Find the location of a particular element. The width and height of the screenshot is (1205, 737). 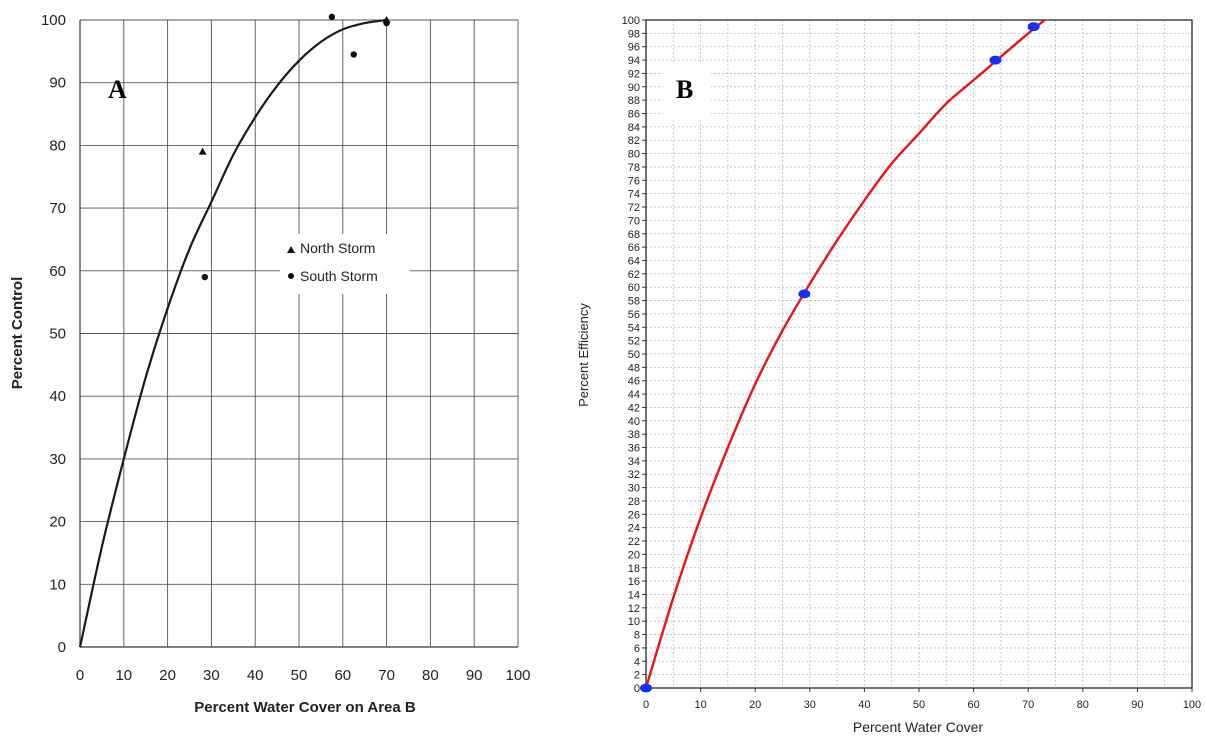

chart-a-x-tick-label: 0 is located at coordinates (80, 675).